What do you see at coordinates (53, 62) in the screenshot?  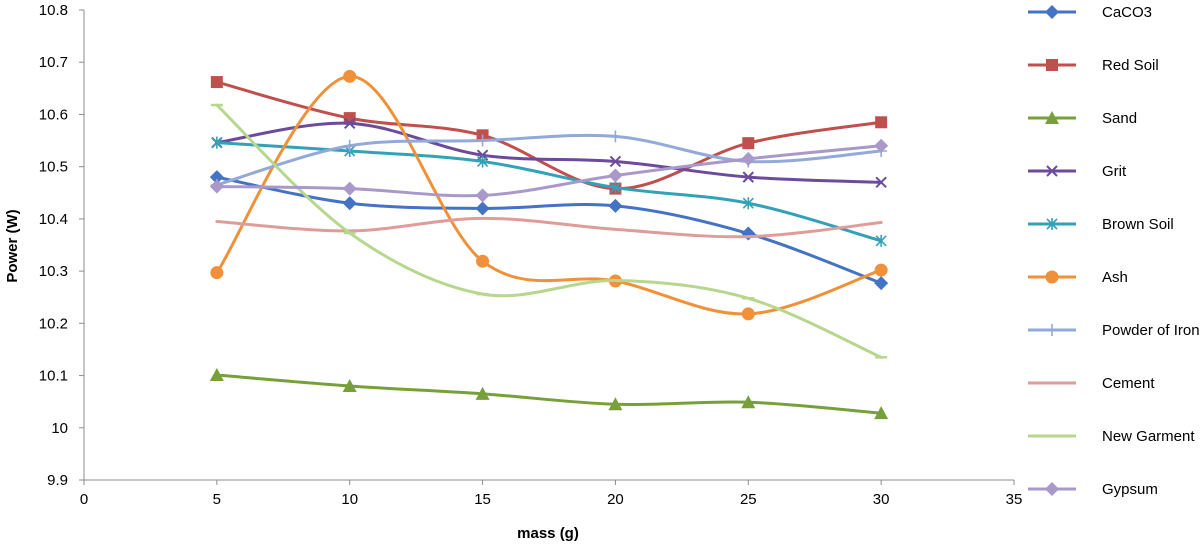 I see `y-tick-label: 10.7` at bounding box center [53, 62].